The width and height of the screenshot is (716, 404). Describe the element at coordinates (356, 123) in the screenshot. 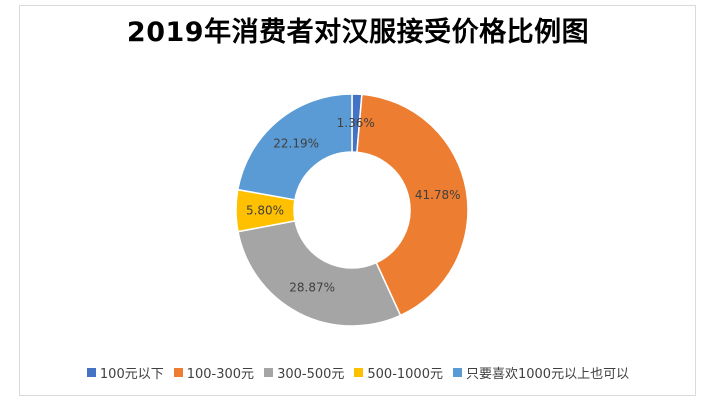

I see `slice-data-label: 1.36%` at that location.